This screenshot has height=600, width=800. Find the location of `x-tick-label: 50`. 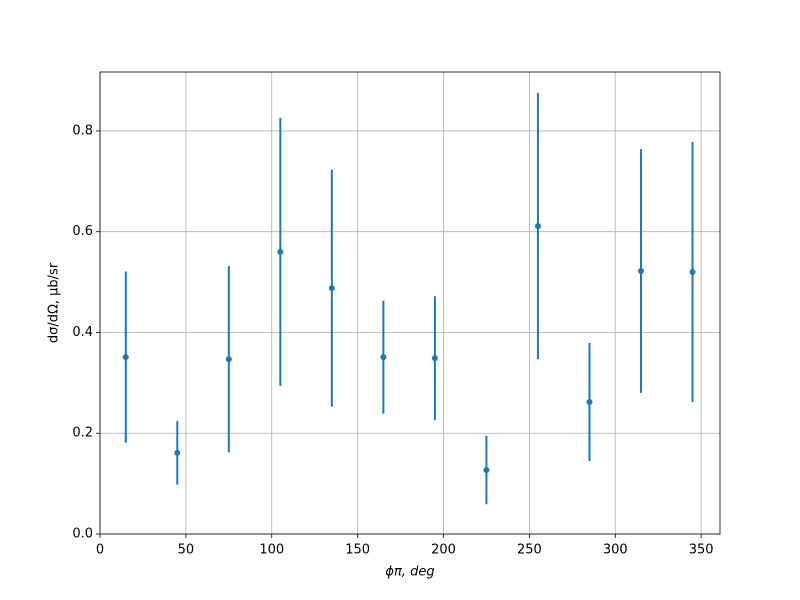

x-tick-label: 50 is located at coordinates (186, 550).